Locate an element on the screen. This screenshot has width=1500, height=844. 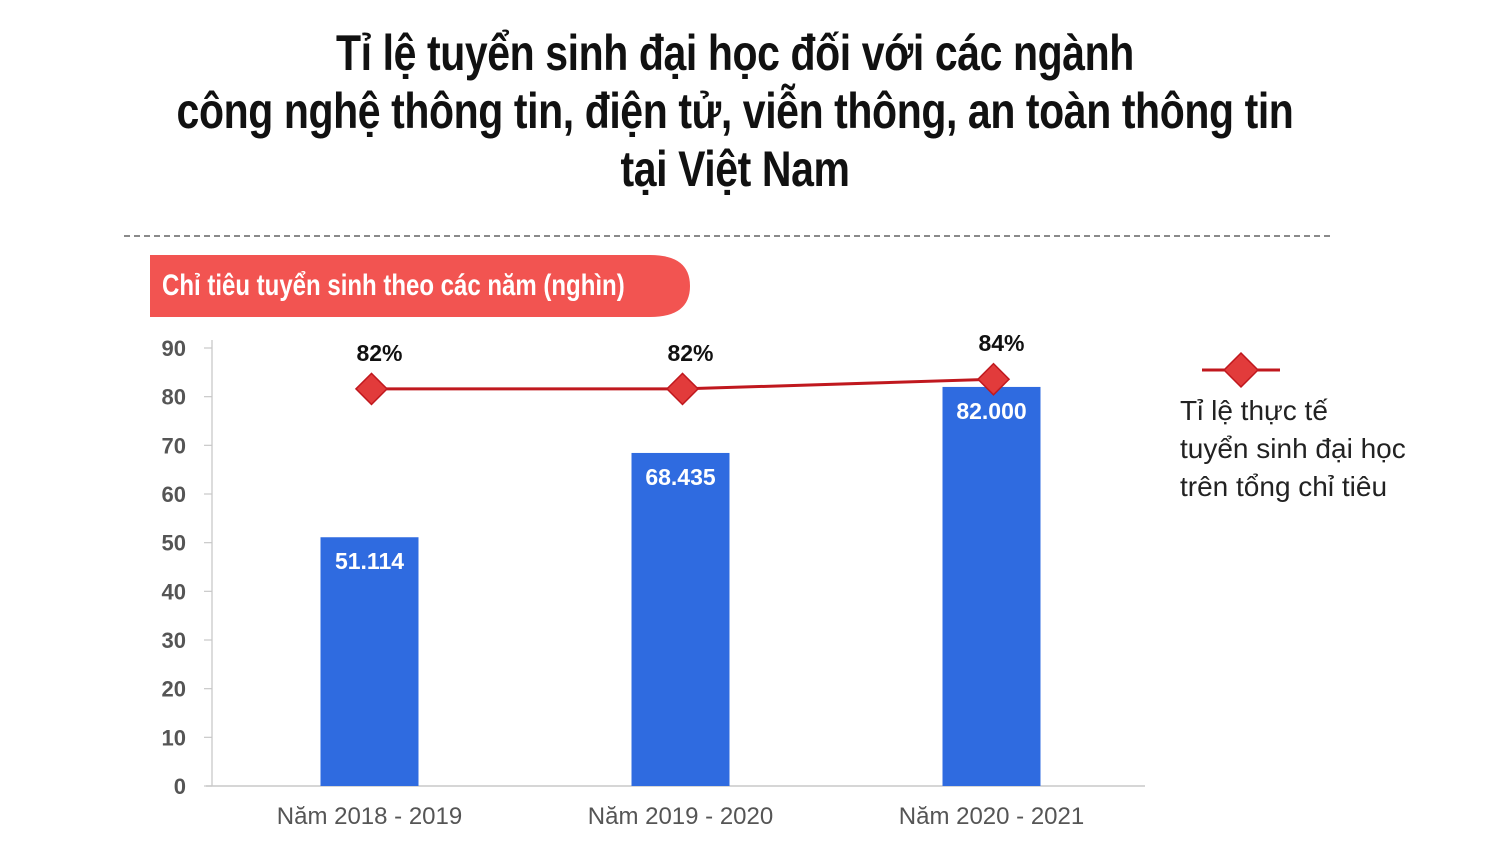
legend-diamond-icon is located at coordinates (1241, 370).